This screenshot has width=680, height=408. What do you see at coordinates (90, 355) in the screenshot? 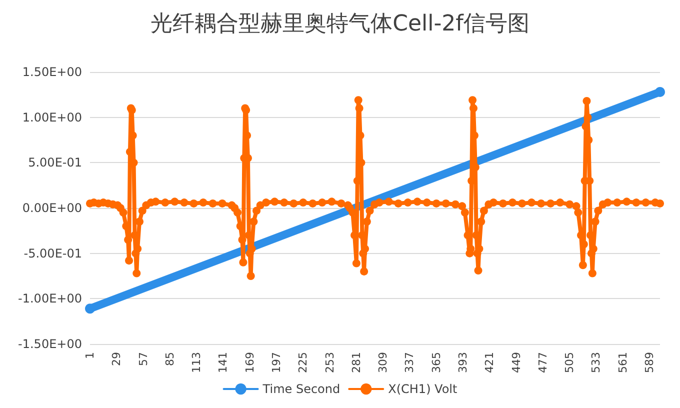
I see `x-tick-label: 1` at bounding box center [90, 355].